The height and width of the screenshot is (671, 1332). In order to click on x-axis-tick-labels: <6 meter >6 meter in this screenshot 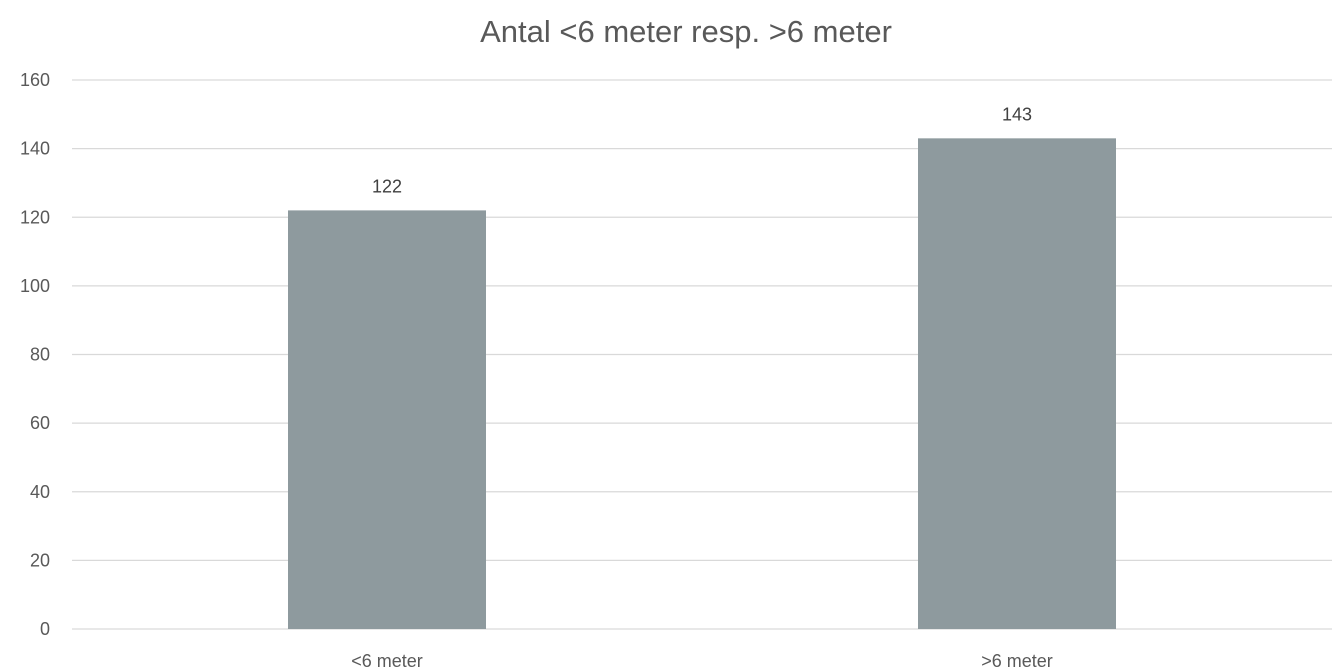, I will do `click(702, 661)`.